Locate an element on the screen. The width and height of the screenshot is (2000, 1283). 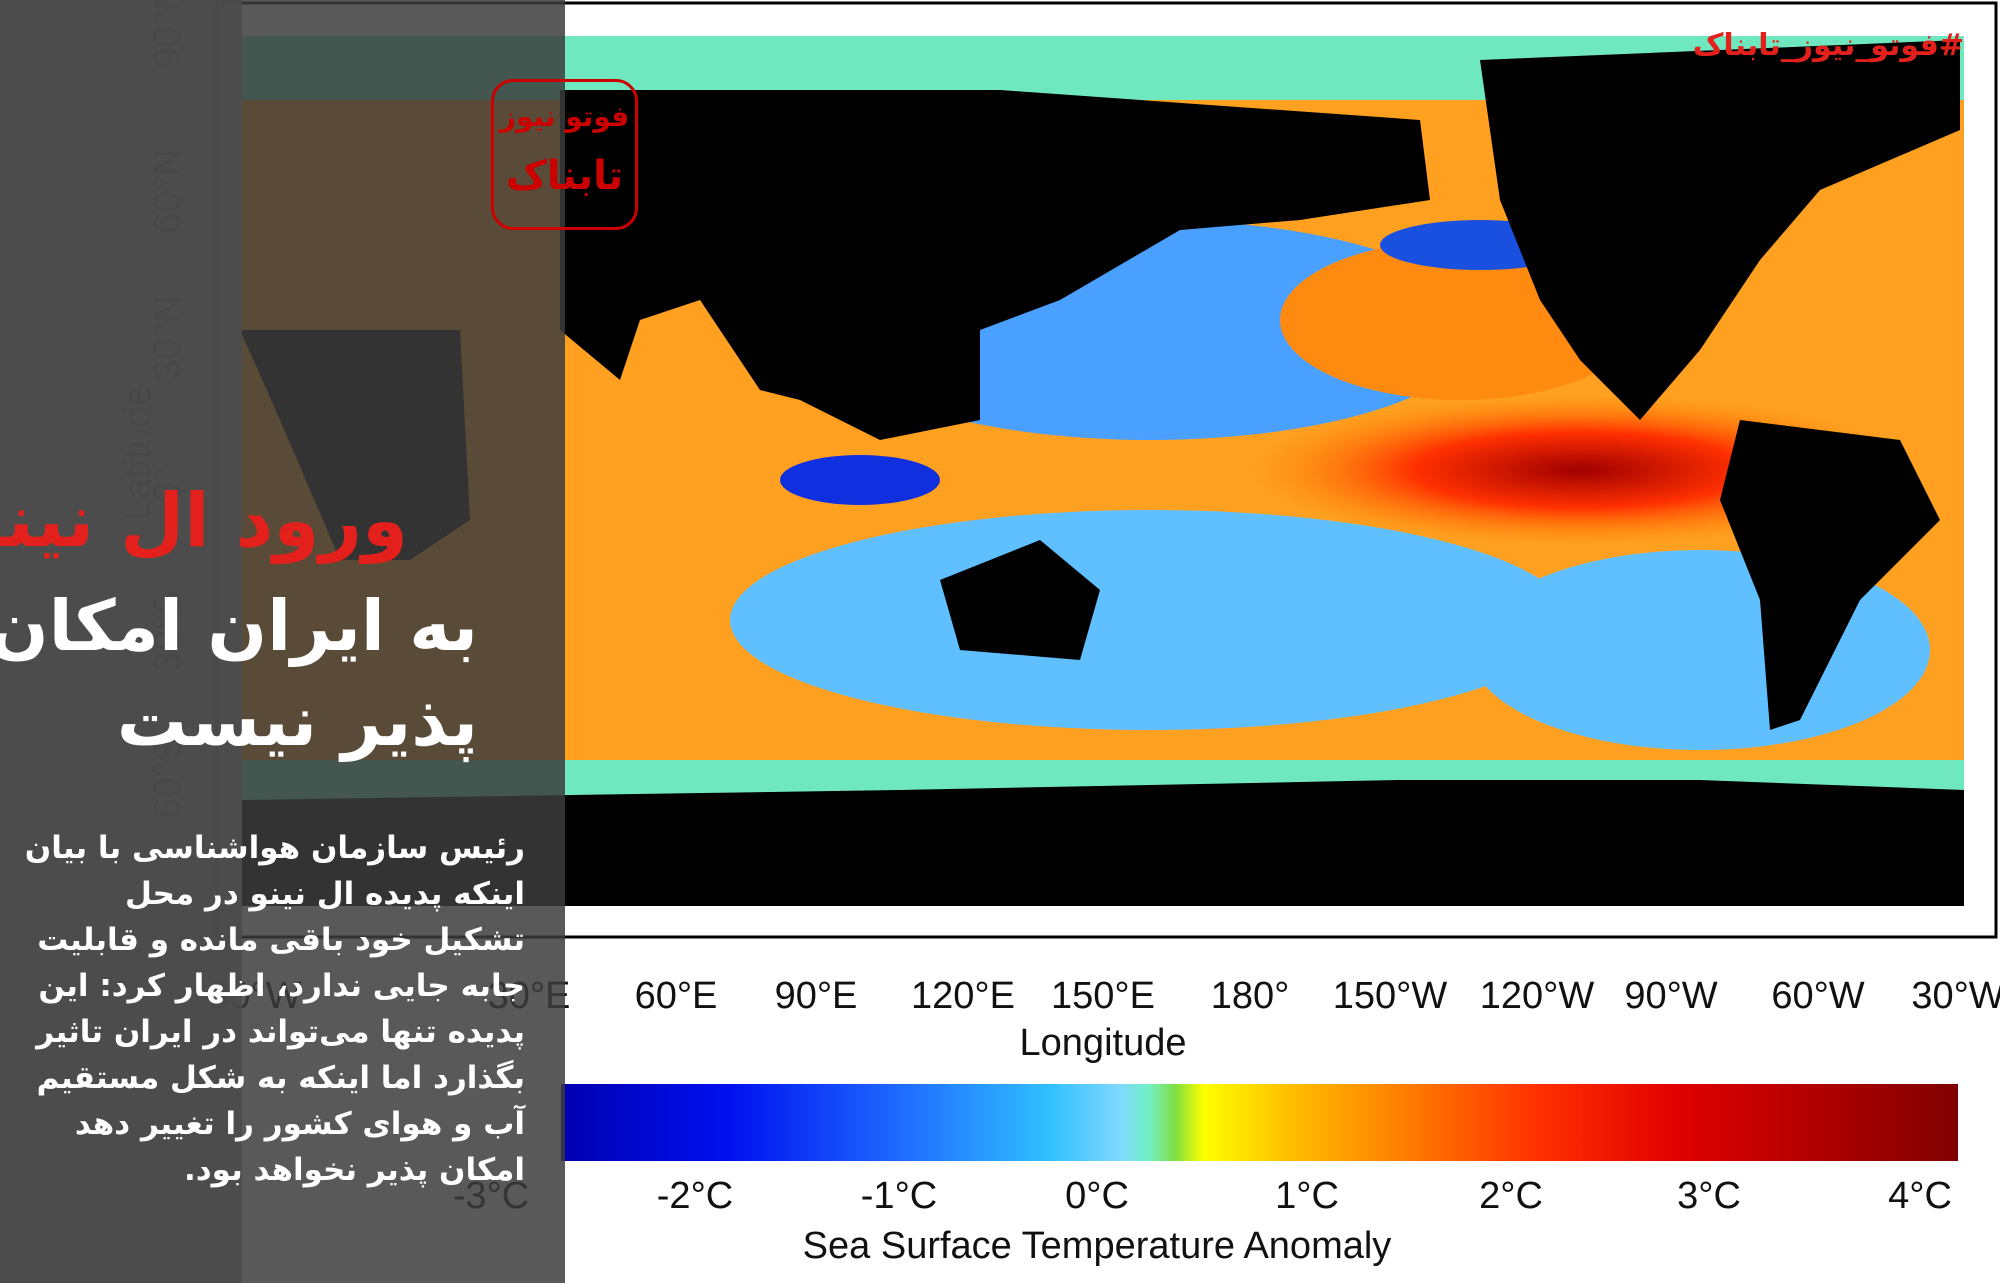
colorbar is located at coordinates (1259, 1122).